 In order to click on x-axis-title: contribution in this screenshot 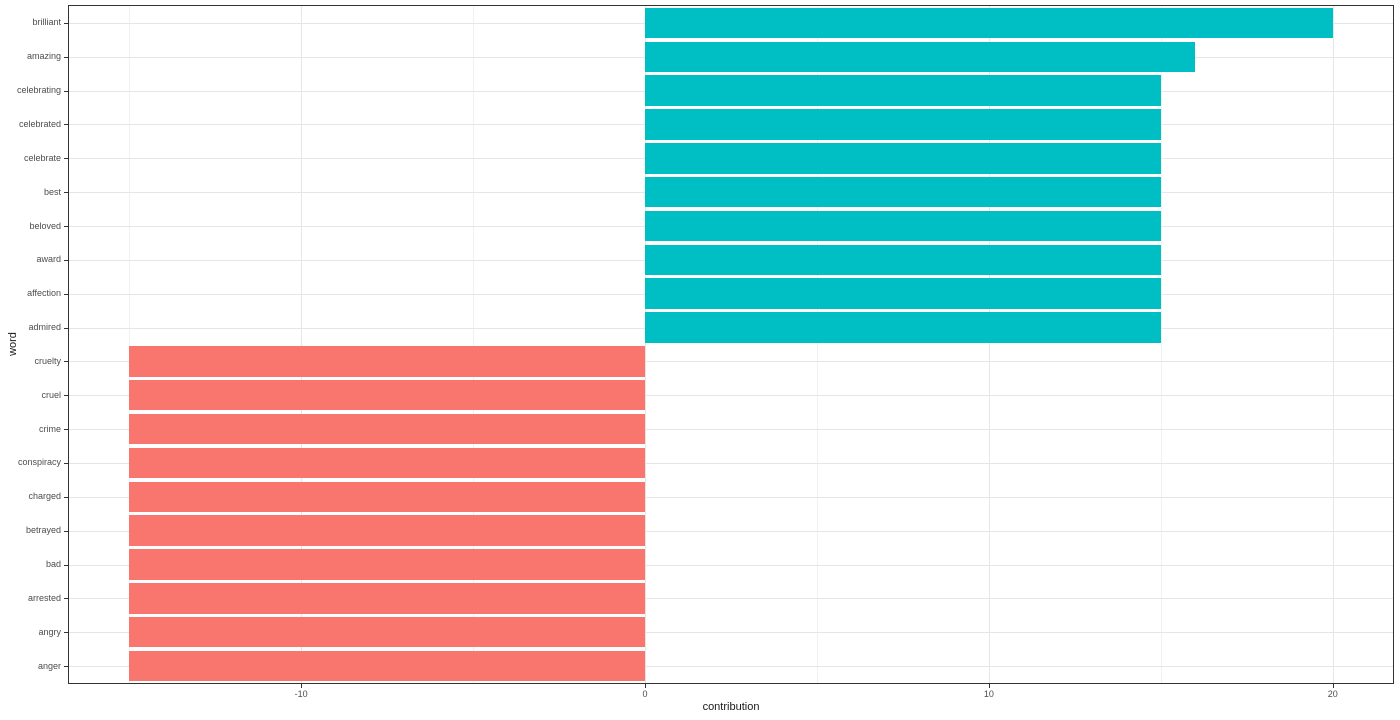, I will do `click(731, 707)`.